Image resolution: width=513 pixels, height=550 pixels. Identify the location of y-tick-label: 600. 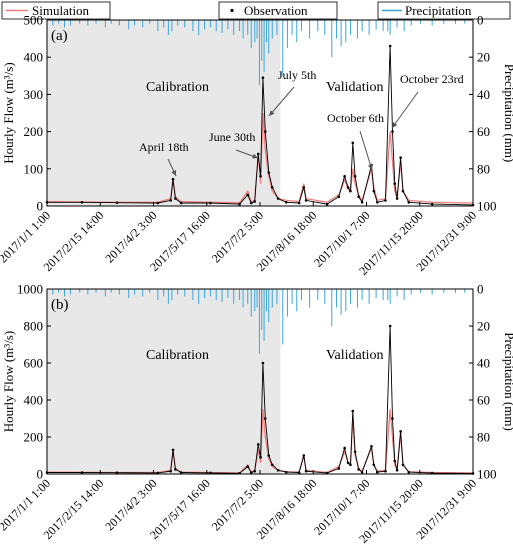
(34, 363).